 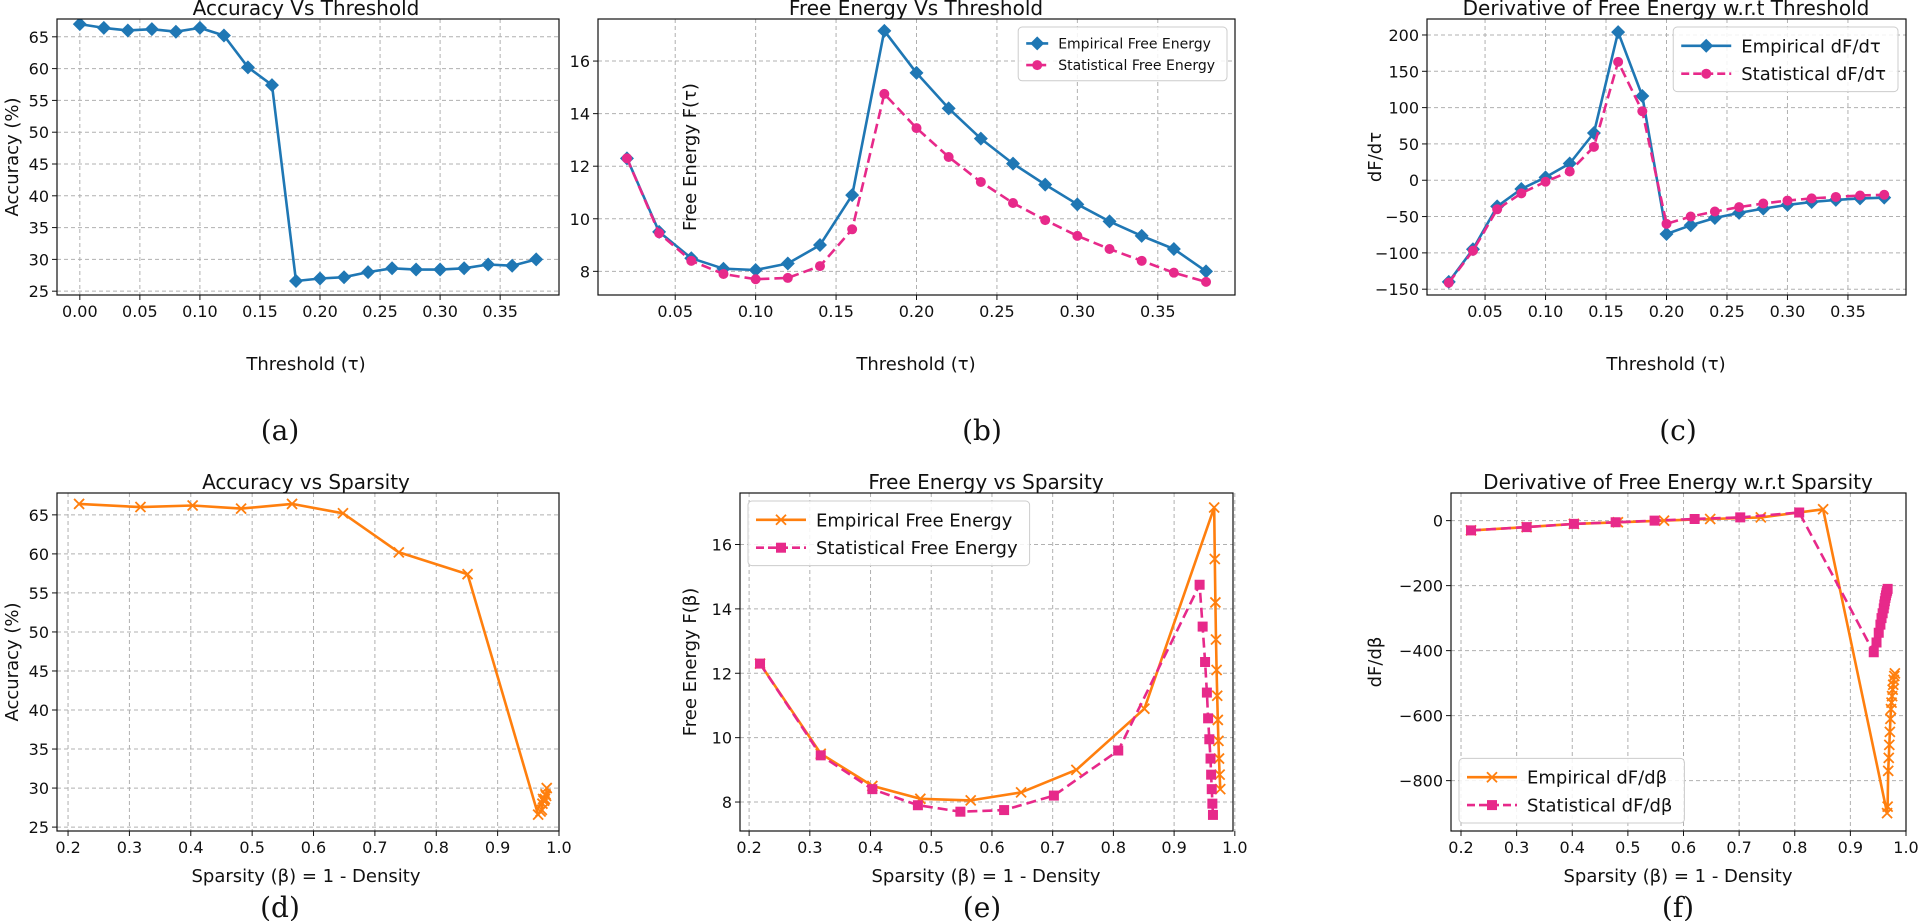 What do you see at coordinates (39, 554) in the screenshot?
I see `y-tick-label: 60` at bounding box center [39, 554].